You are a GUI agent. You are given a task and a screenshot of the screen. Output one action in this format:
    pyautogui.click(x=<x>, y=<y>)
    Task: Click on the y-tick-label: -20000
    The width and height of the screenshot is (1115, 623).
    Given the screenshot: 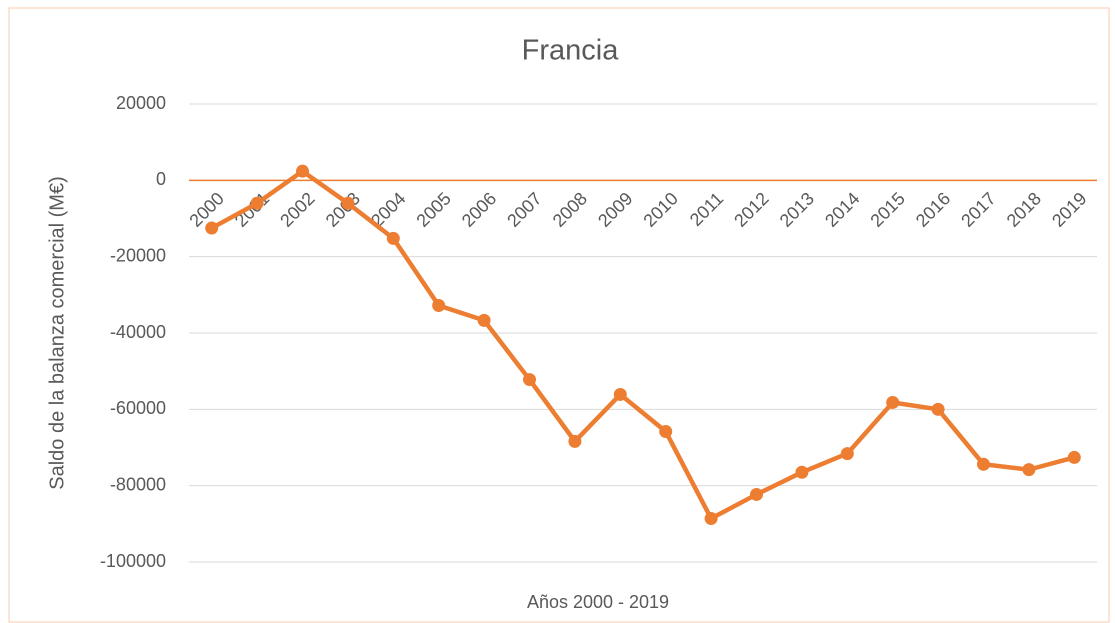 What is the action you would take?
    pyautogui.click(x=138, y=255)
    